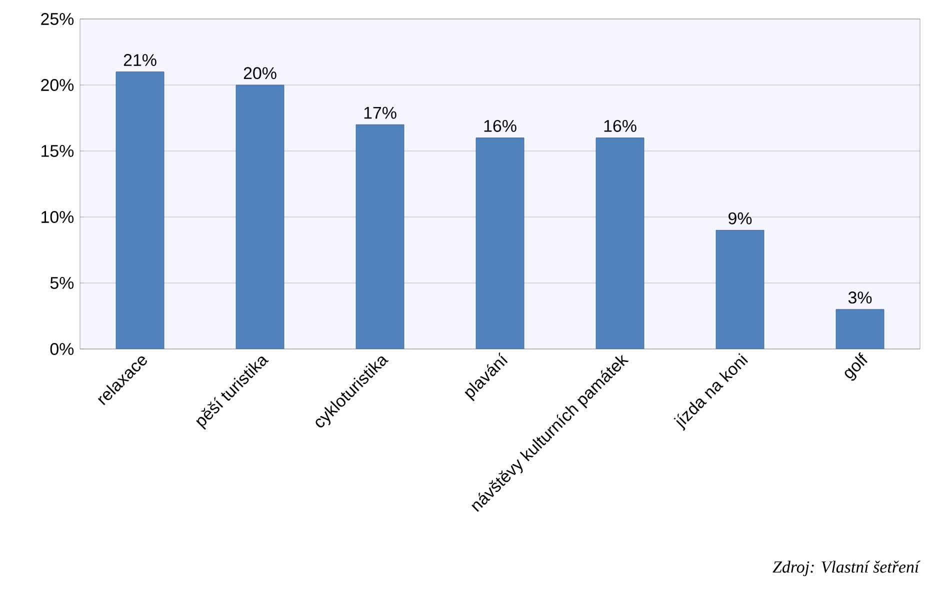 This screenshot has width=939, height=607. Describe the element at coordinates (57, 18) in the screenshot. I see `y-tick-label: 25%` at that location.